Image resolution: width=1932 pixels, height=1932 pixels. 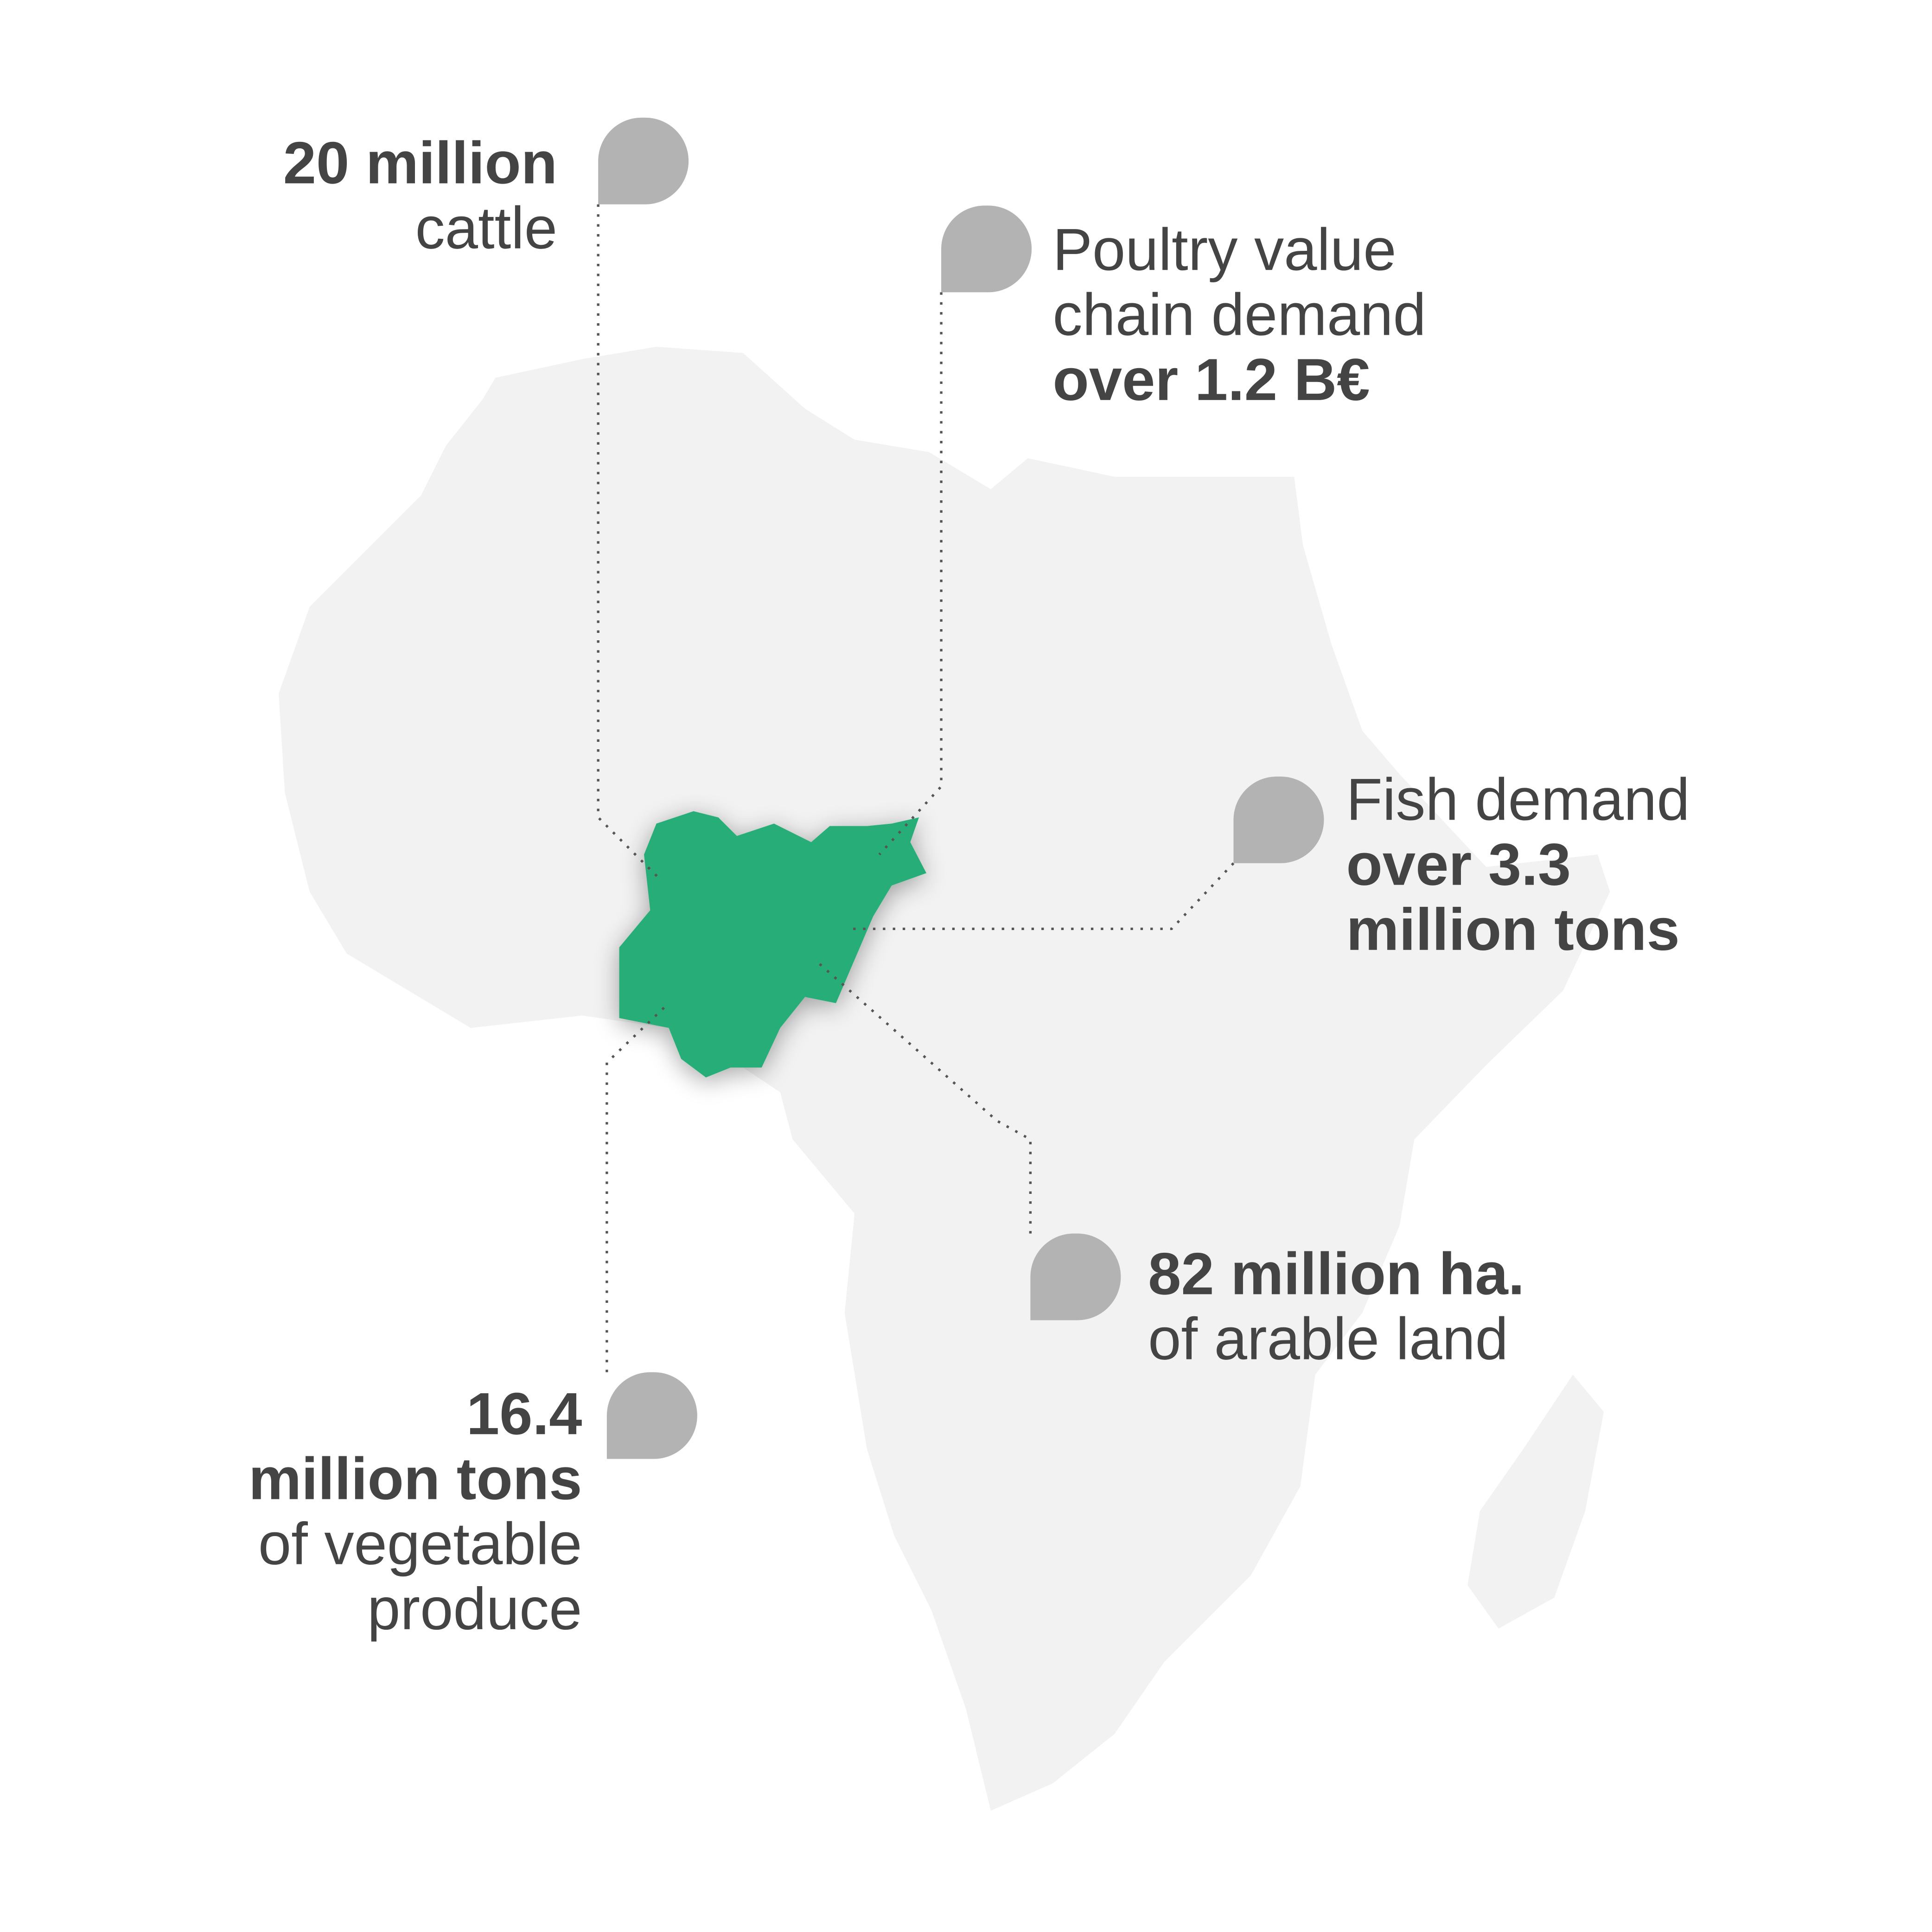 What do you see at coordinates (420, 163) in the screenshot?
I see `annotation-line: 20 million` at bounding box center [420, 163].